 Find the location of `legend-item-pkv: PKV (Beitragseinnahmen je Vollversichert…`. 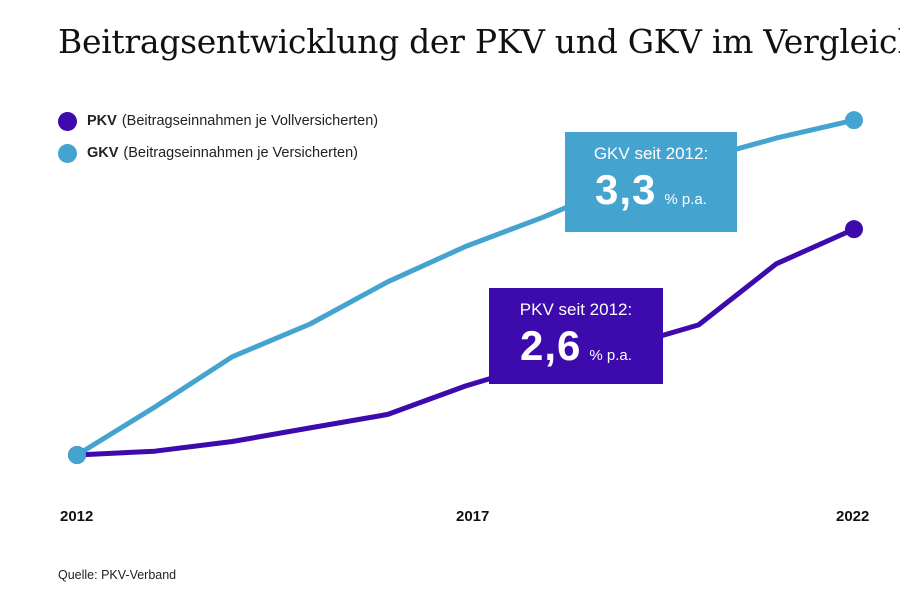

legend-item-pkv: PKV (Beitragseinnahmen je Vollversichert… is located at coordinates (218, 121).